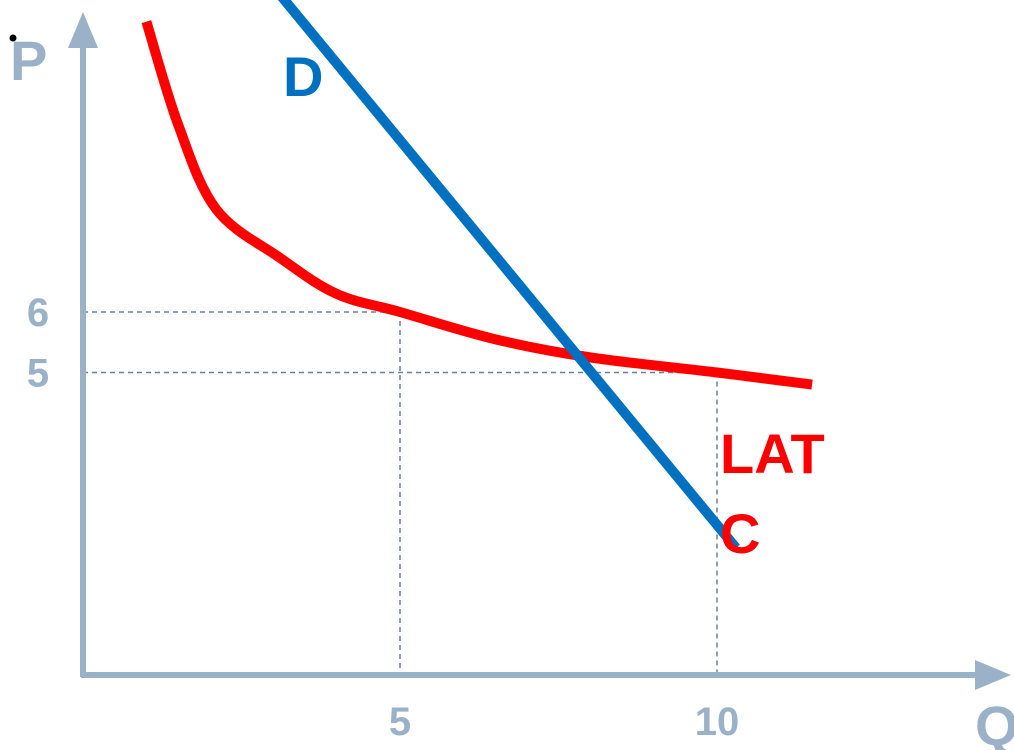 The height and width of the screenshot is (750, 1014). Describe the element at coordinates (400, 722) in the screenshot. I see `x-tick-label: 5` at that location.